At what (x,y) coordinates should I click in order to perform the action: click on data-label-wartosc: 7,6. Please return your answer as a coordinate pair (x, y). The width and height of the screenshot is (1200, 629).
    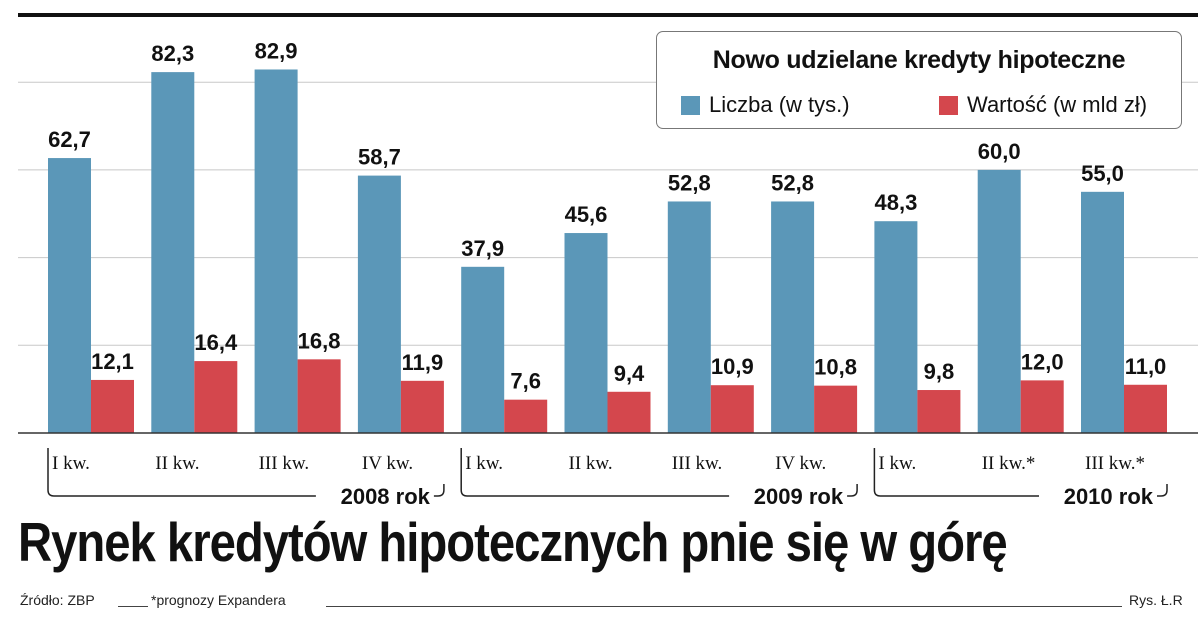
    Looking at the image, I should click on (525, 381).